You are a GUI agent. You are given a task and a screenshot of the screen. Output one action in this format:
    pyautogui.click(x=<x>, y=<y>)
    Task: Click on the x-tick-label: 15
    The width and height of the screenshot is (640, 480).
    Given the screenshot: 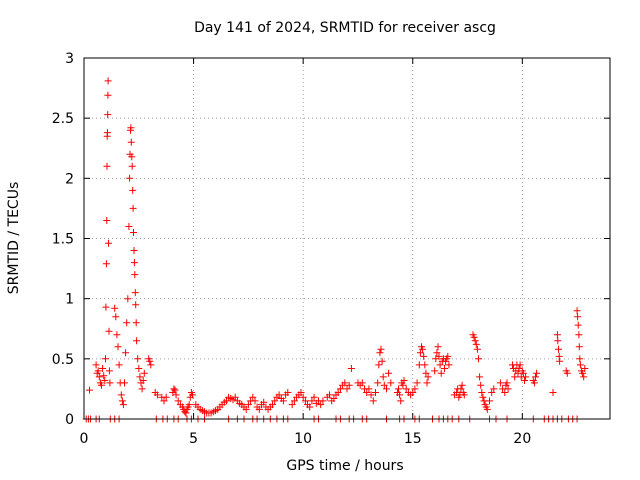 What is the action you would take?
    pyautogui.click(x=413, y=439)
    